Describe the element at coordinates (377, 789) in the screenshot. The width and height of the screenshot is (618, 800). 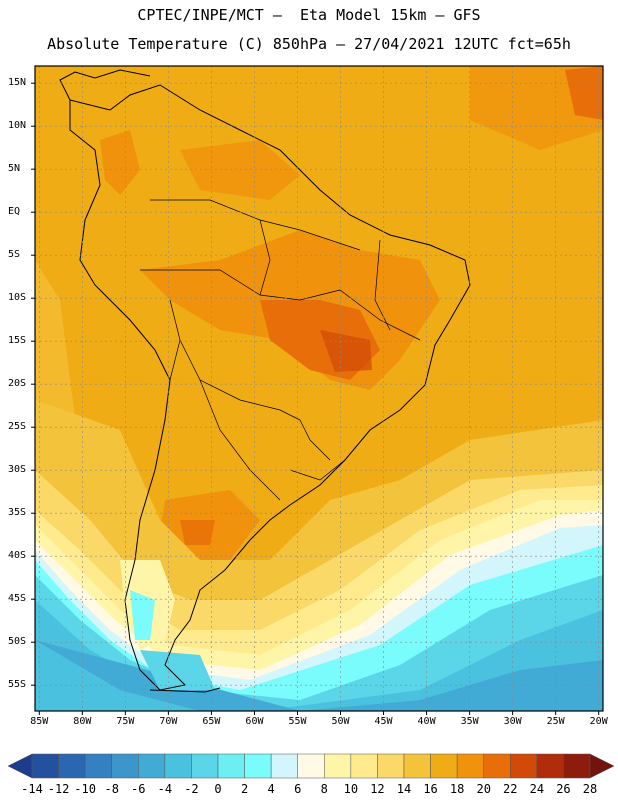
I see `colorbar-tick-label: 12` at that location.